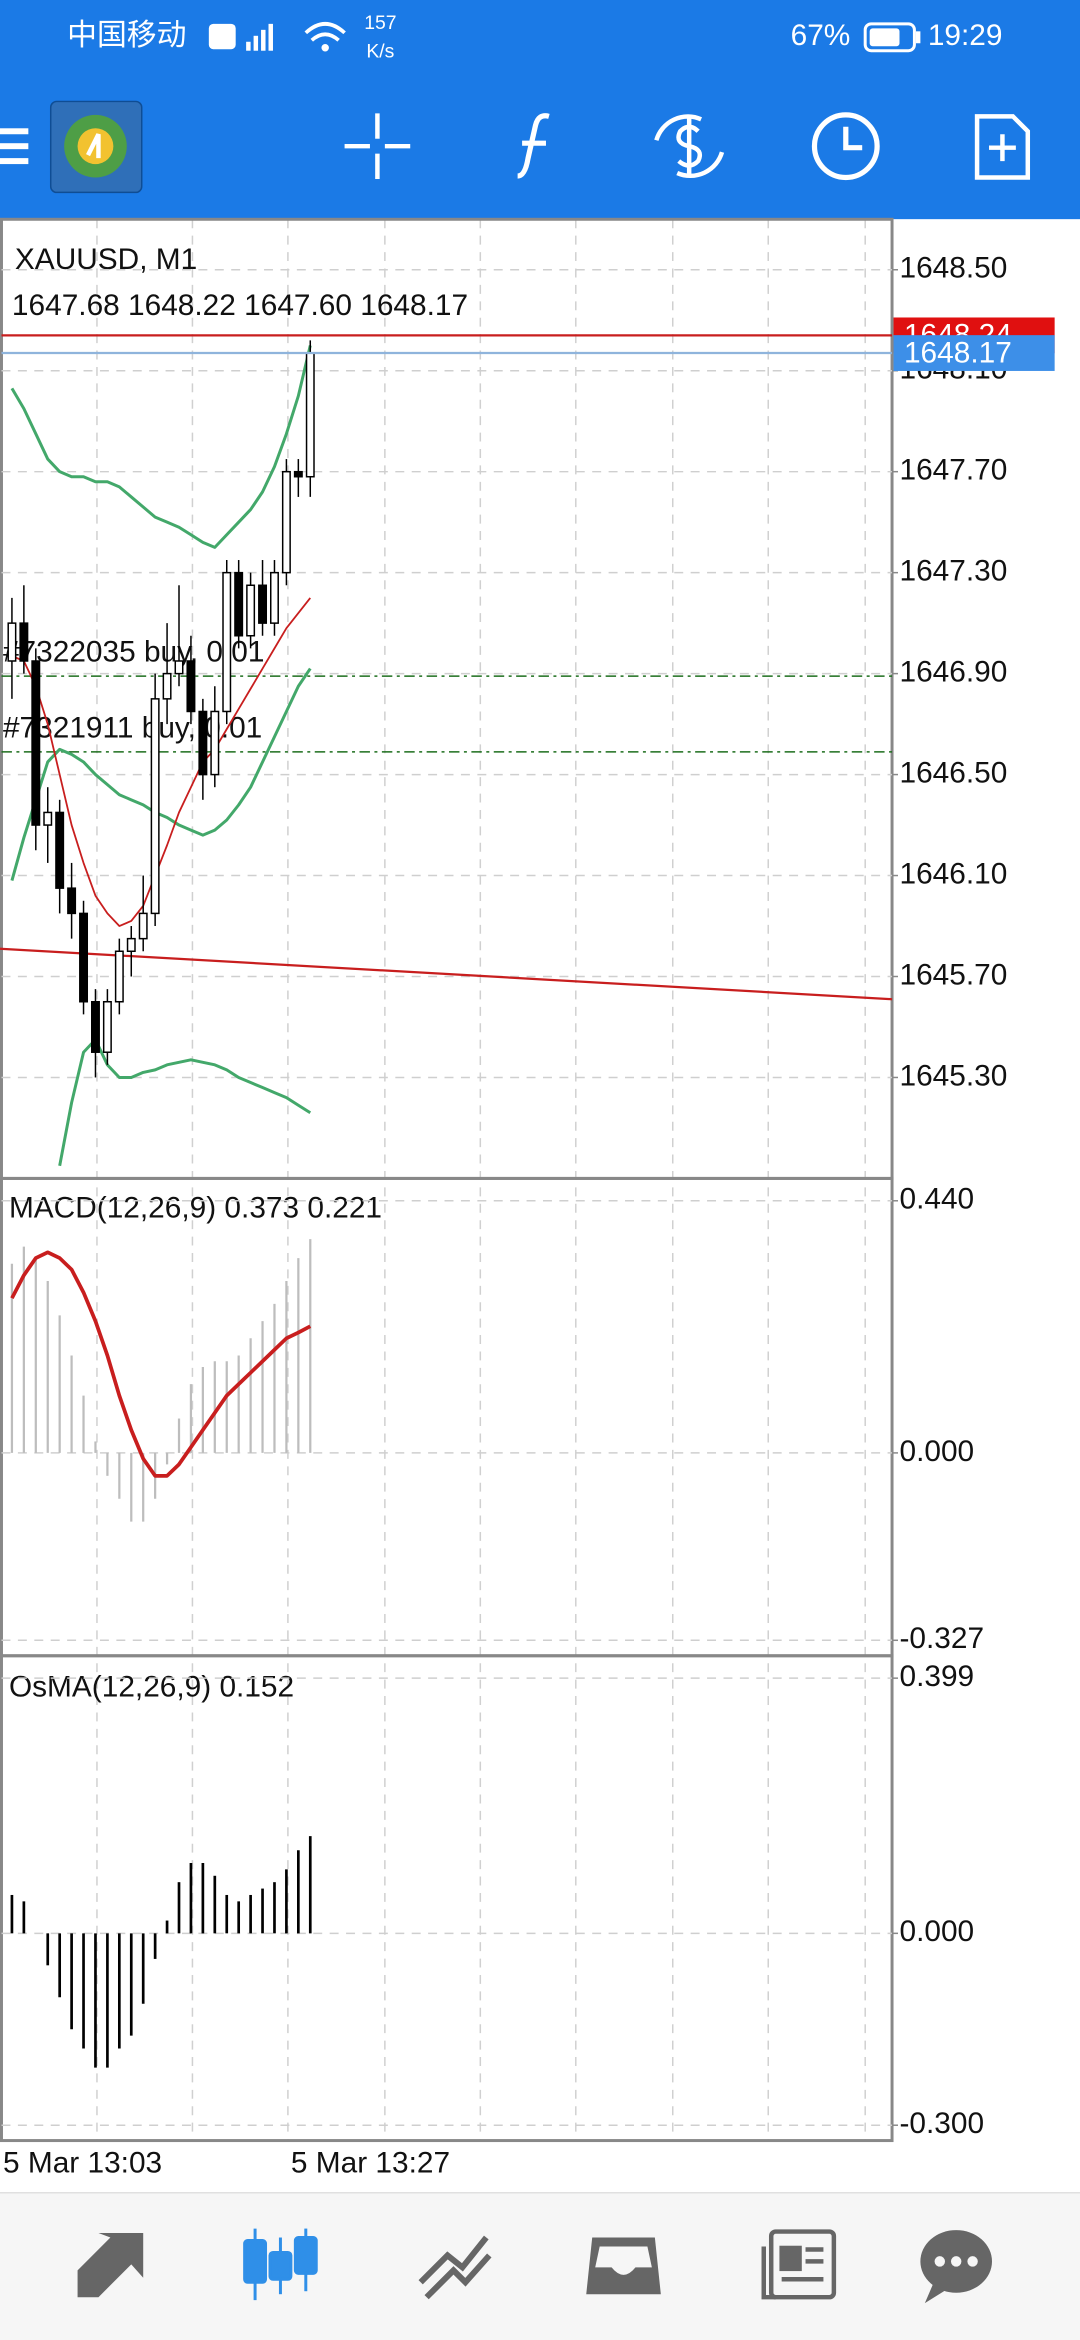 Image resolution: width=1080 pixels, height=2340 pixels. I want to click on x-tick-label: 5 Mar 13:03, so click(82, 2162).